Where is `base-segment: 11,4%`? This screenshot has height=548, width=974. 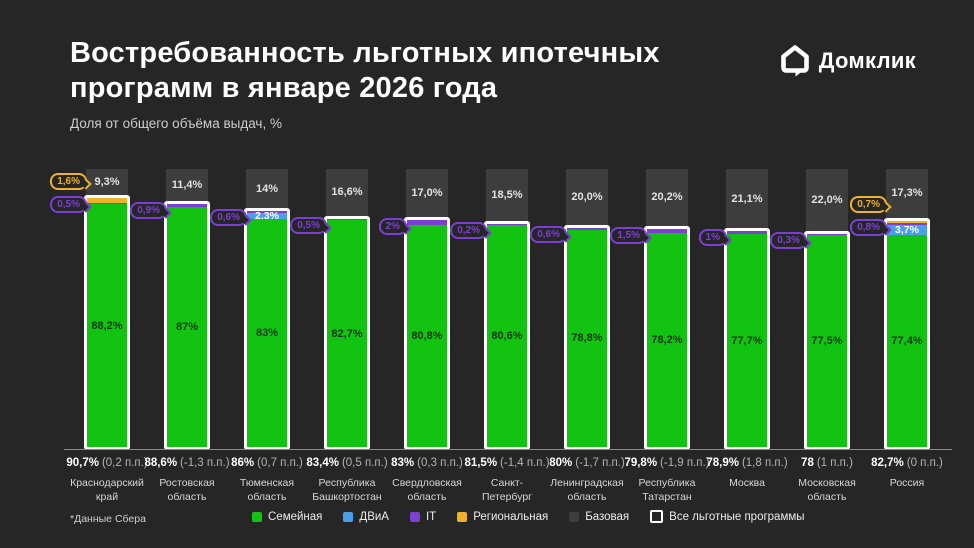
base-segment: 11,4% is located at coordinates (187, 185).